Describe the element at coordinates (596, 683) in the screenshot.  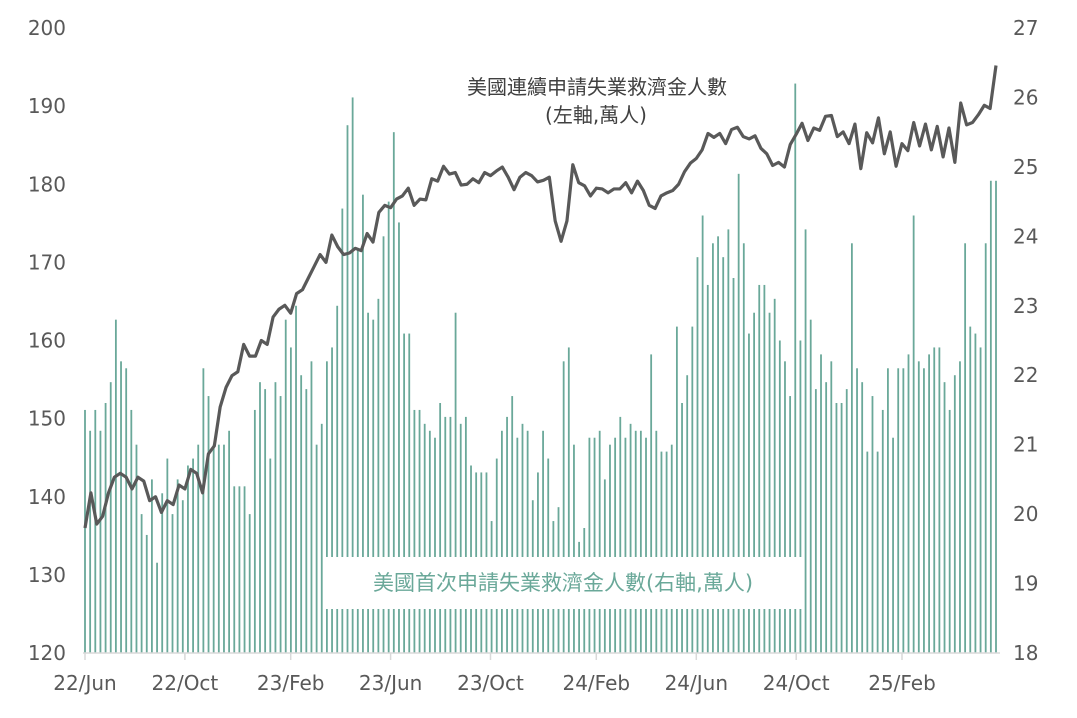
I see `x-axis-tick-label: 24/Feb` at that location.